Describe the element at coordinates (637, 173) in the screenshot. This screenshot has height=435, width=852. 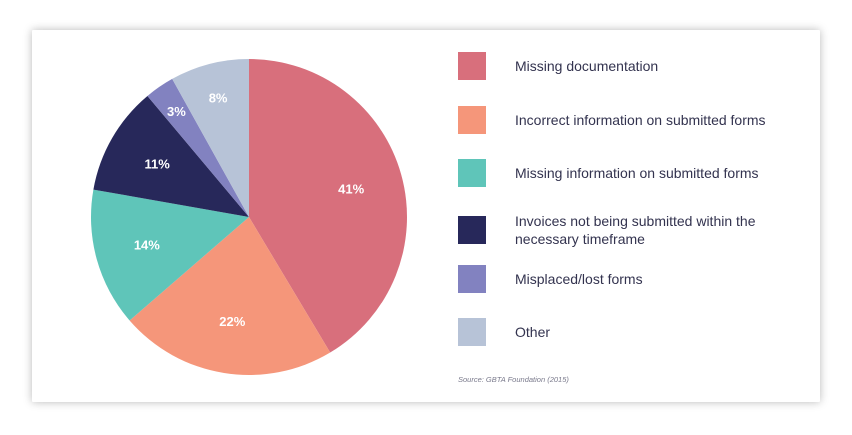
I see `legend-label: Missing information on submitted forms` at that location.